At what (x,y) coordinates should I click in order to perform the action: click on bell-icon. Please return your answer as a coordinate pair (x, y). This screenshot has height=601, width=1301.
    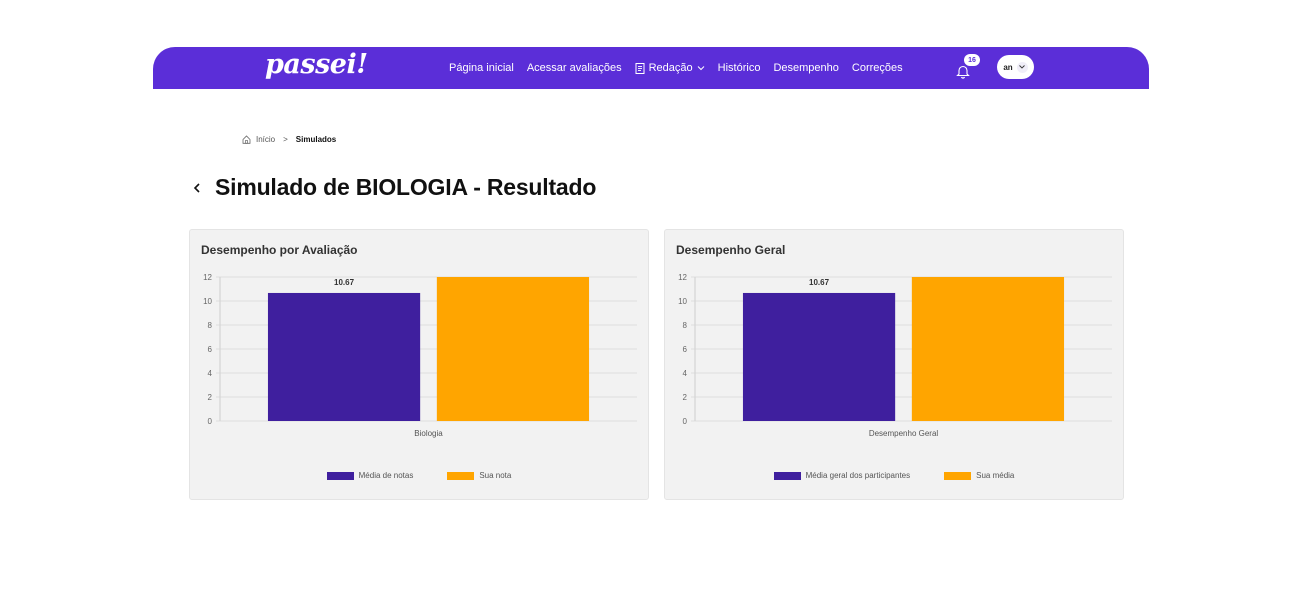
    Looking at the image, I should click on (963, 72).